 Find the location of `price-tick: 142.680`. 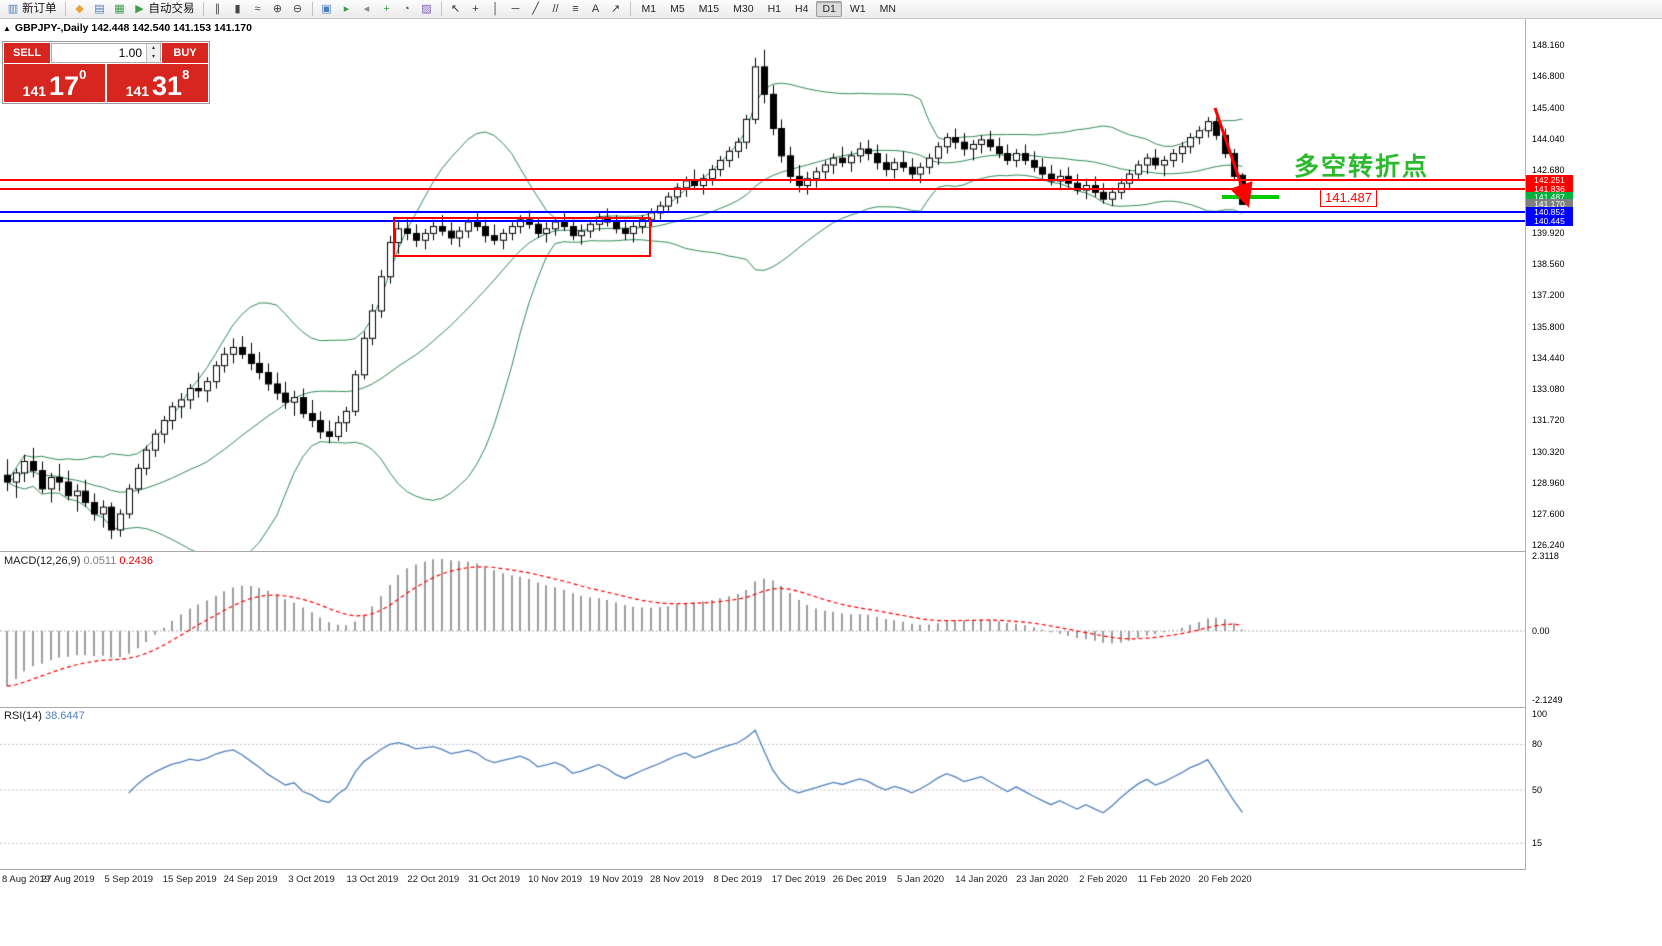

price-tick: 142.680 is located at coordinates (1548, 170).